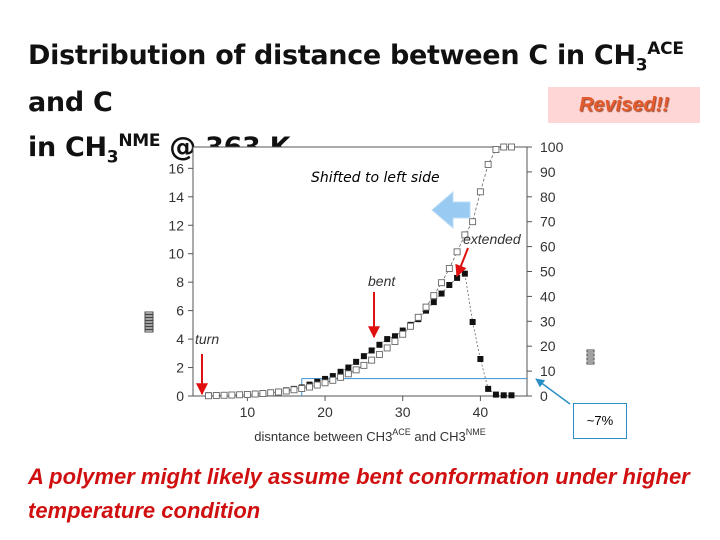 This screenshot has height=540, width=720. What do you see at coordinates (548, 321) in the screenshot?
I see `y-right-tick-label: 30` at bounding box center [548, 321].